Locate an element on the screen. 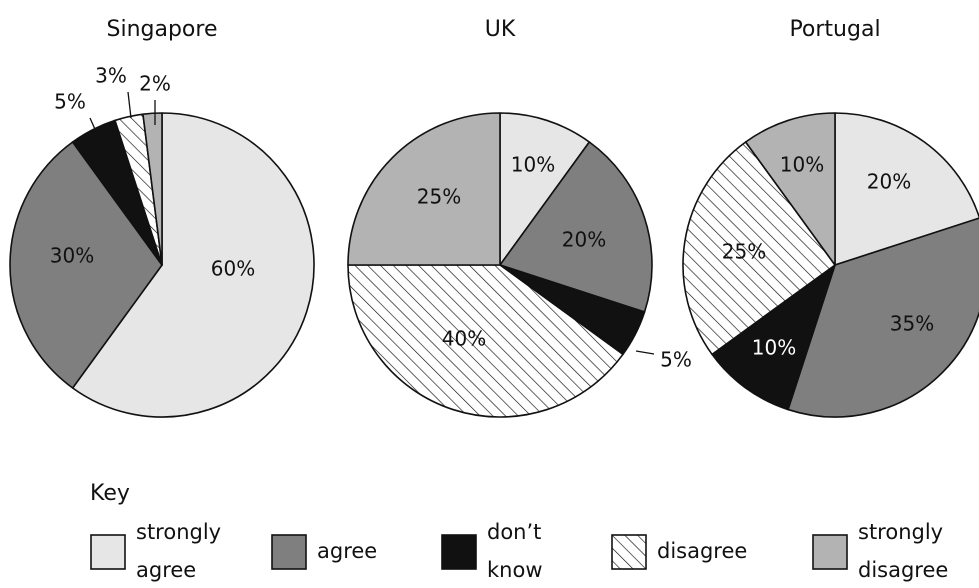 Image resolution: width=979 pixels, height=588 pixels. legend-label-line-2: disagree is located at coordinates (903, 570).